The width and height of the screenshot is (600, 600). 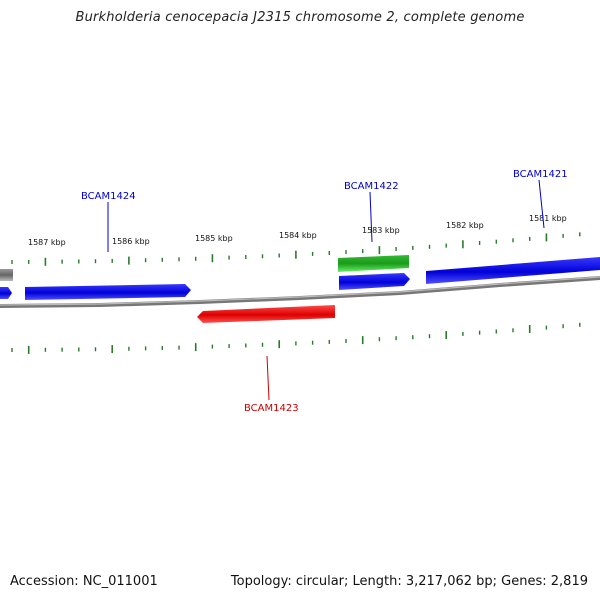 What do you see at coordinates (296, 338) in the screenshot?
I see `tick-row-lower` at bounding box center [296, 338].